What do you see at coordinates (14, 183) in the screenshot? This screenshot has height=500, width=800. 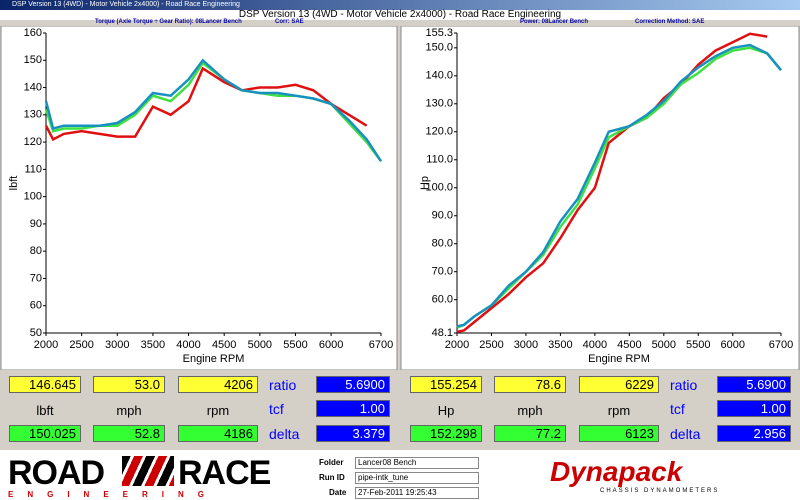 I see `y-axis-label: lbft` at bounding box center [14, 183].